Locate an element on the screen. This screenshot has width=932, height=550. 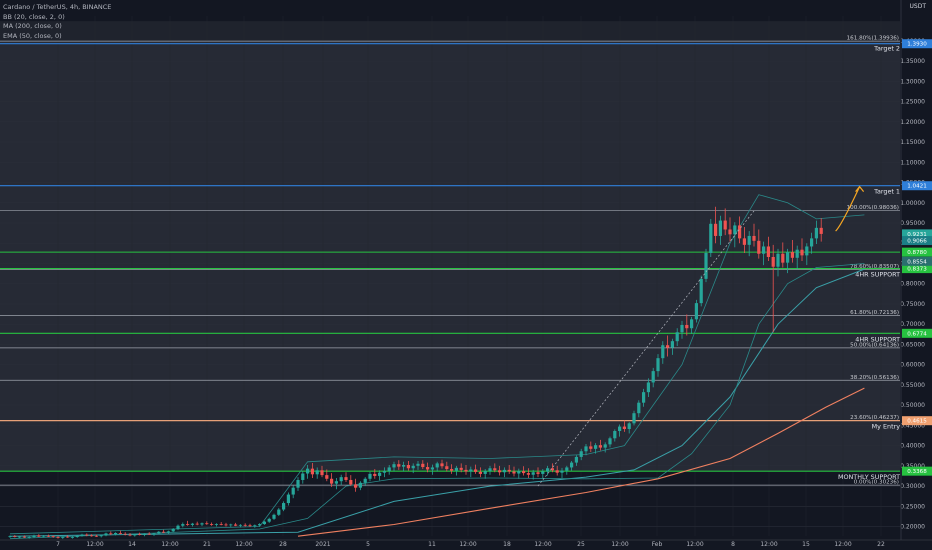
x-tick-label: 22 is located at coordinates (881, 544).